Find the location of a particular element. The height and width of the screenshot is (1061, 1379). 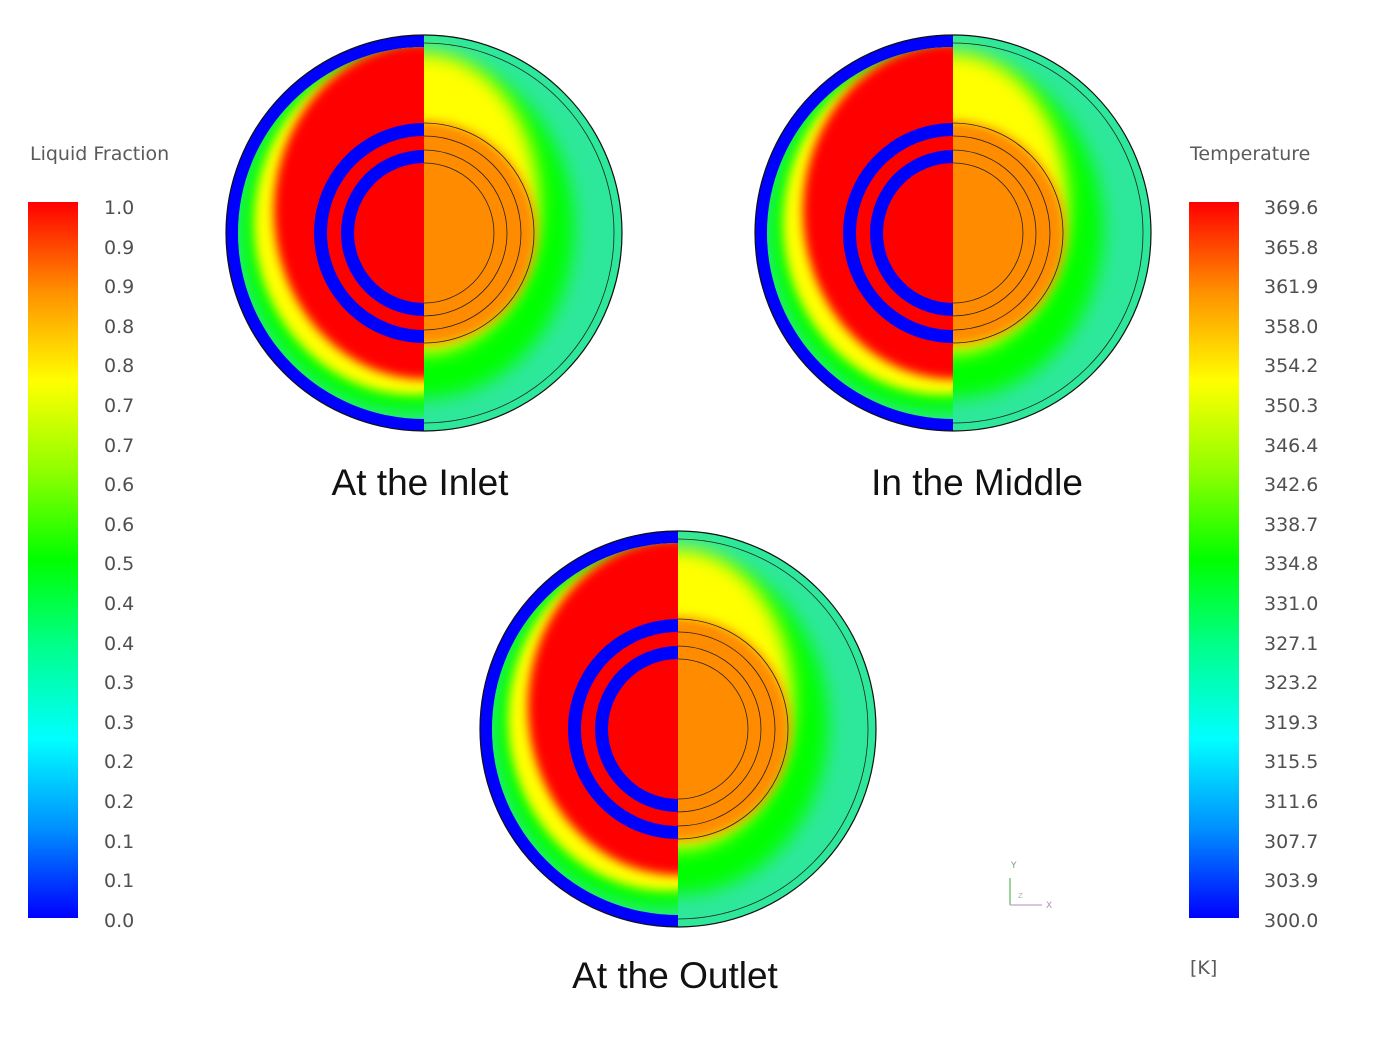

temperature-tick-label: 319.3 is located at coordinates (1291, 722).